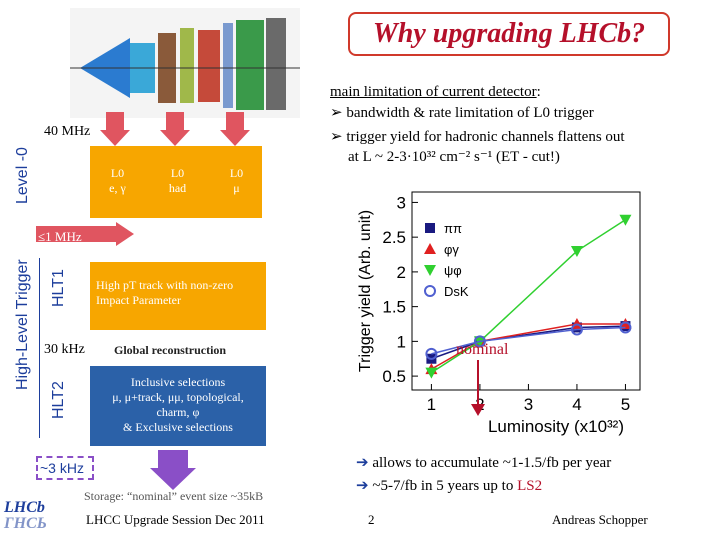 The image size is (720, 540). What do you see at coordinates (371, 519) in the screenshot?
I see `page-number: 2` at bounding box center [371, 519].